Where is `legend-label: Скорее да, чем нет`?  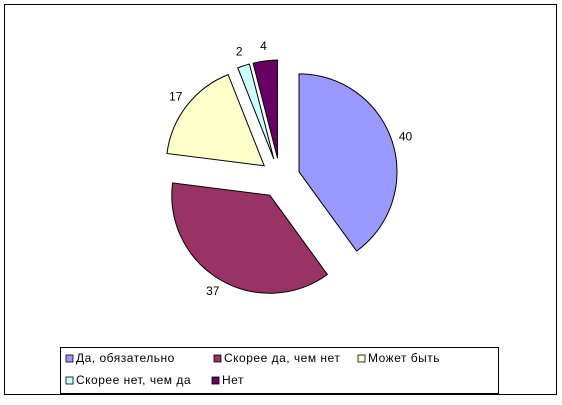 legend-label: Скорее да, чем нет is located at coordinates (282, 358).